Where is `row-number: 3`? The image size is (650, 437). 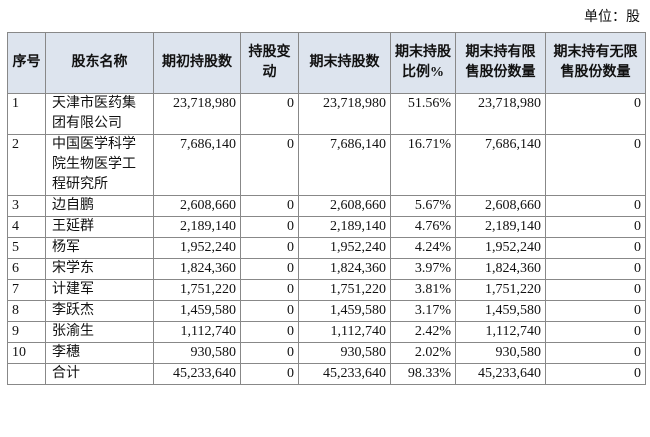
row-number: 3 is located at coordinates (26, 206).